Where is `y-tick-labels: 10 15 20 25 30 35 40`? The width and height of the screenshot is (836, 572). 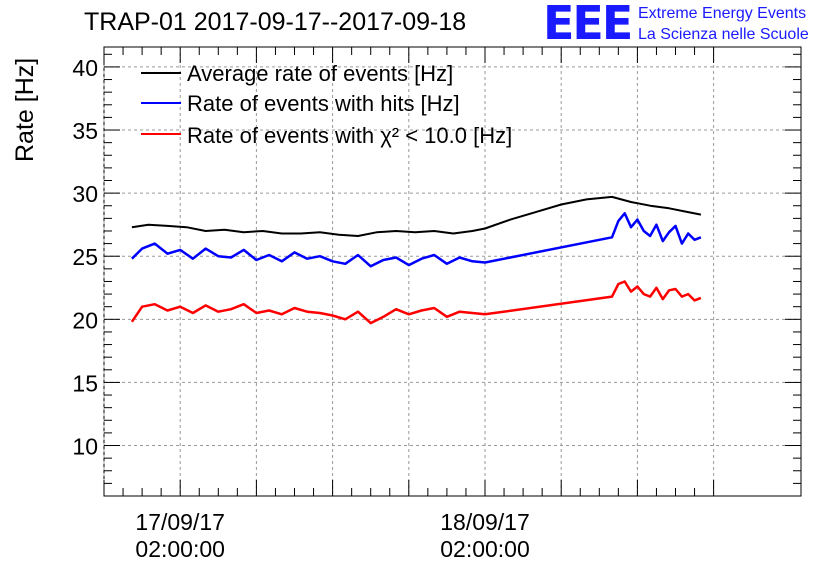
y-tick-labels: 10 15 20 25 30 35 40 is located at coordinates (85, 257).